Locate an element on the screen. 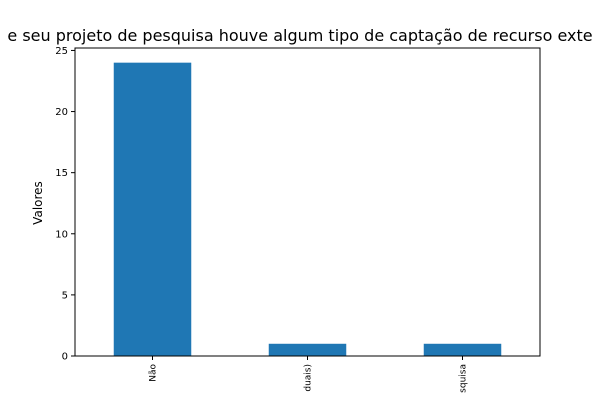  y-tick-label: 0 is located at coordinates (65, 357).